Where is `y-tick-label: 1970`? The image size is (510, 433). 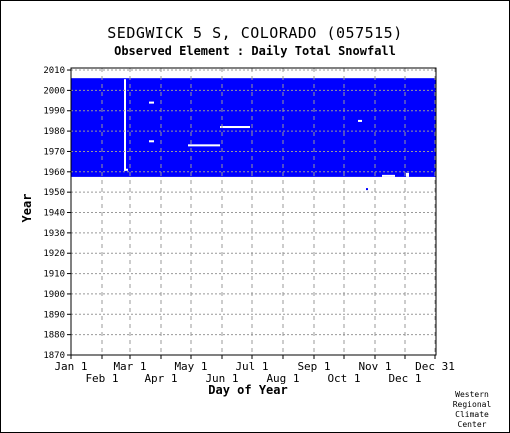
y-tick-label: 1970 is located at coordinates (54, 152).